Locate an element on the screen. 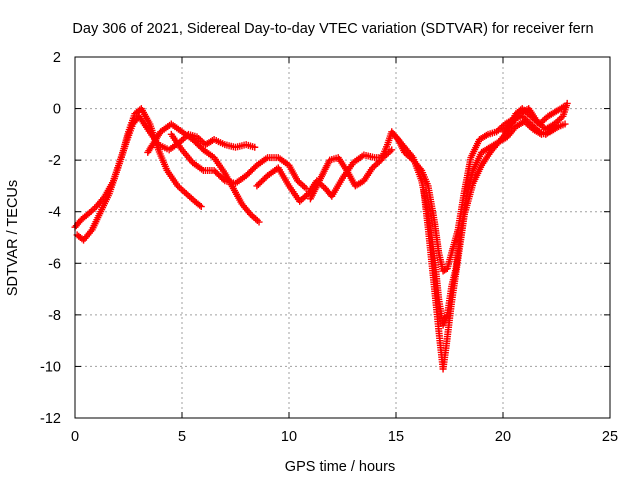 The width and height of the screenshot is (640, 480). y-tick-label: -10 is located at coordinates (50, 367).